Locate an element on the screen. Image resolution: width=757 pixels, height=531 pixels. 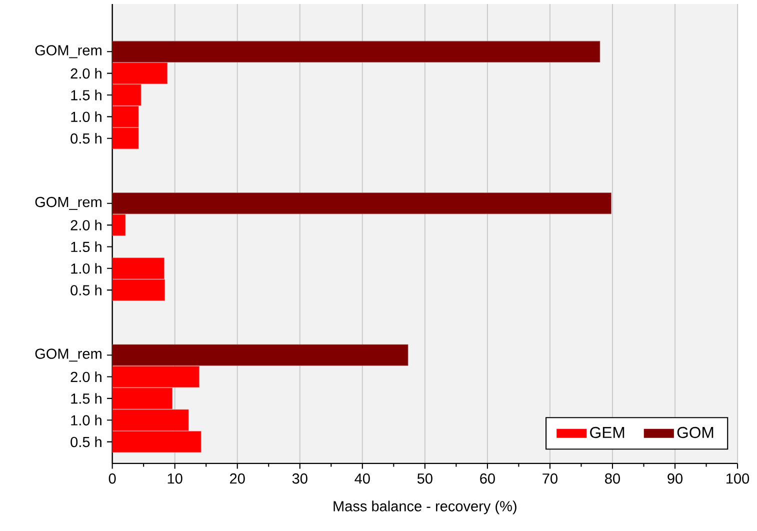
x-axis-title: Mass balance - recovery (%) is located at coordinates (425, 507).